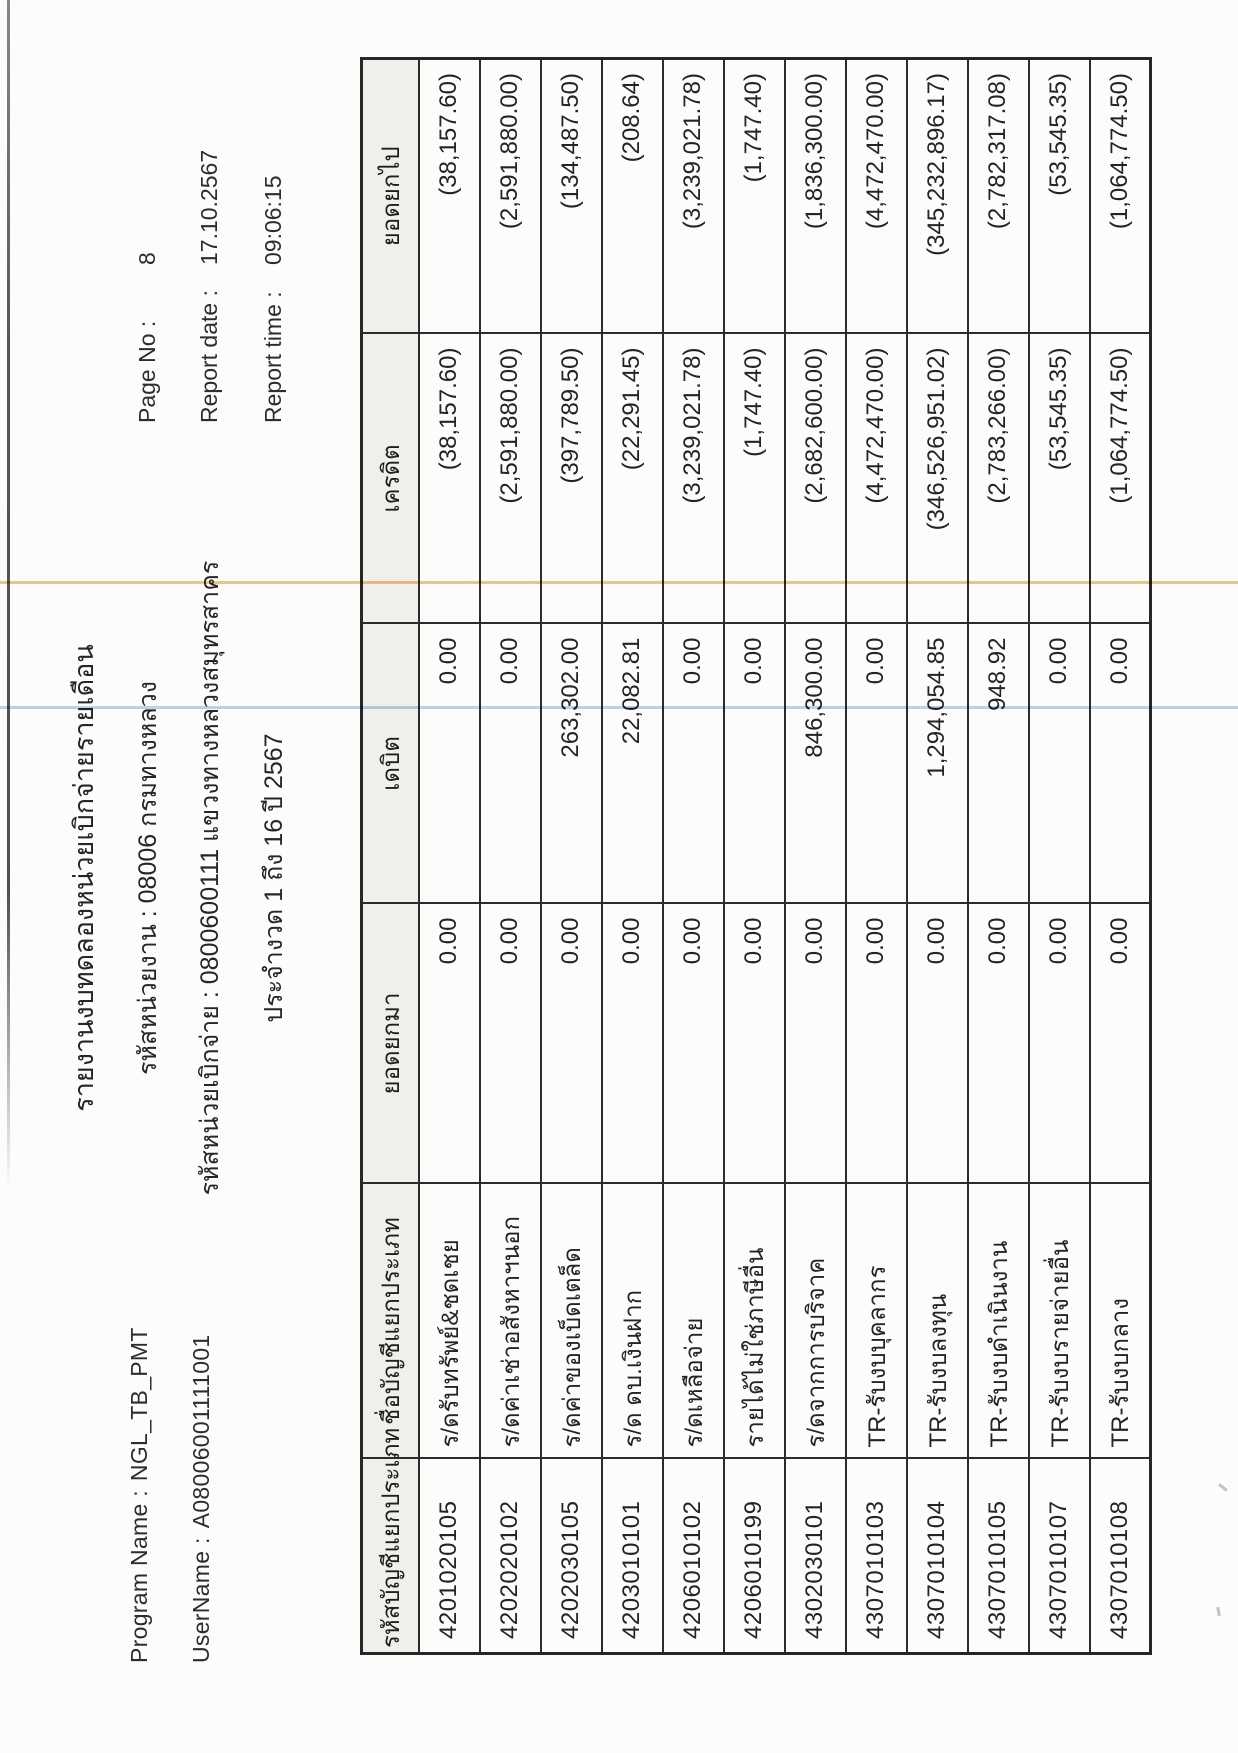  I want to click on cell-account-name: ร/ดค่าของเบ็ดเตล็ด, so click(571, 1321).